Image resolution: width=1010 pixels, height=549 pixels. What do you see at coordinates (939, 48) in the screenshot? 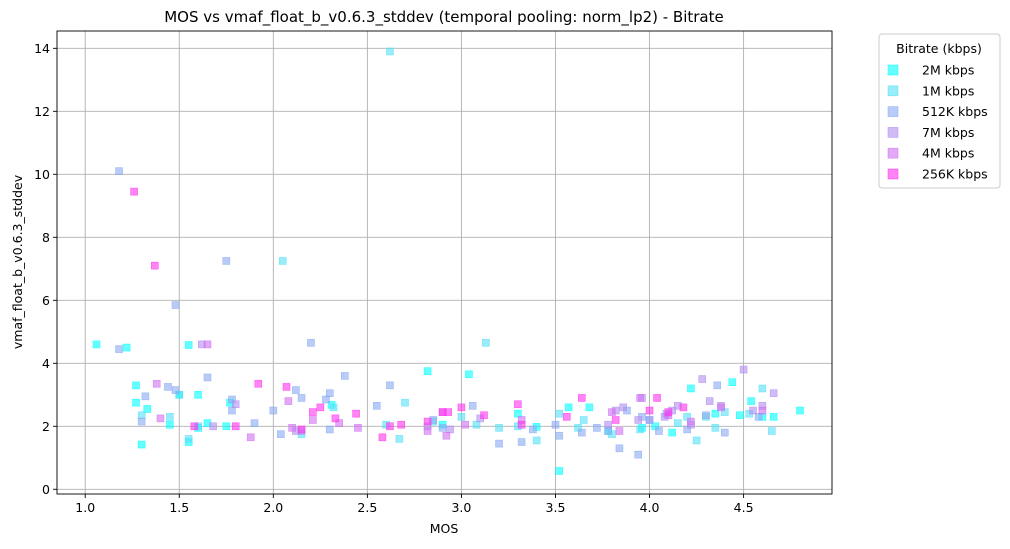
I see `legend-title: Bitrate (kbps)` at bounding box center [939, 48].